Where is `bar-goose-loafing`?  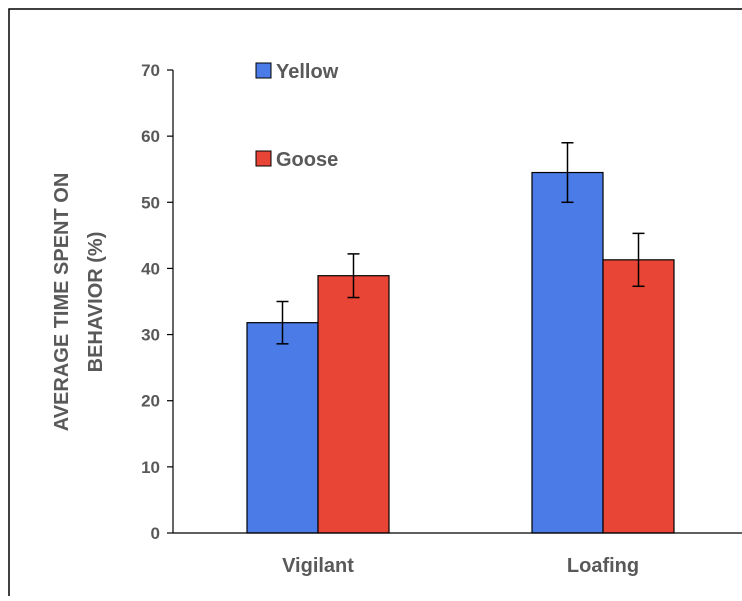 bar-goose-loafing is located at coordinates (638, 396).